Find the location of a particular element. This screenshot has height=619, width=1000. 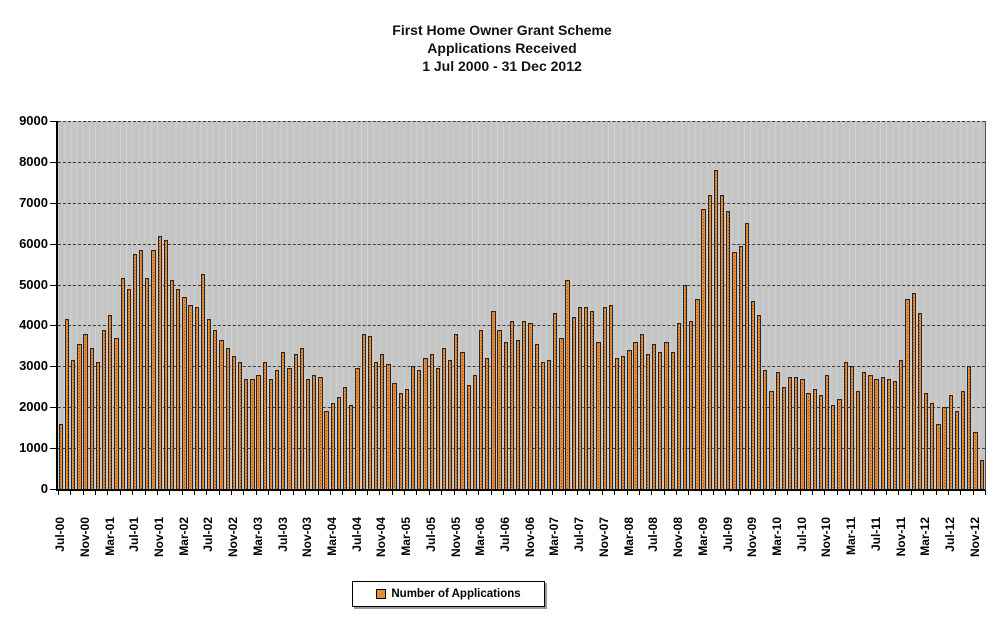

x-axis-label-Jul-05: Jul-05 is located at coordinates (430, 534).